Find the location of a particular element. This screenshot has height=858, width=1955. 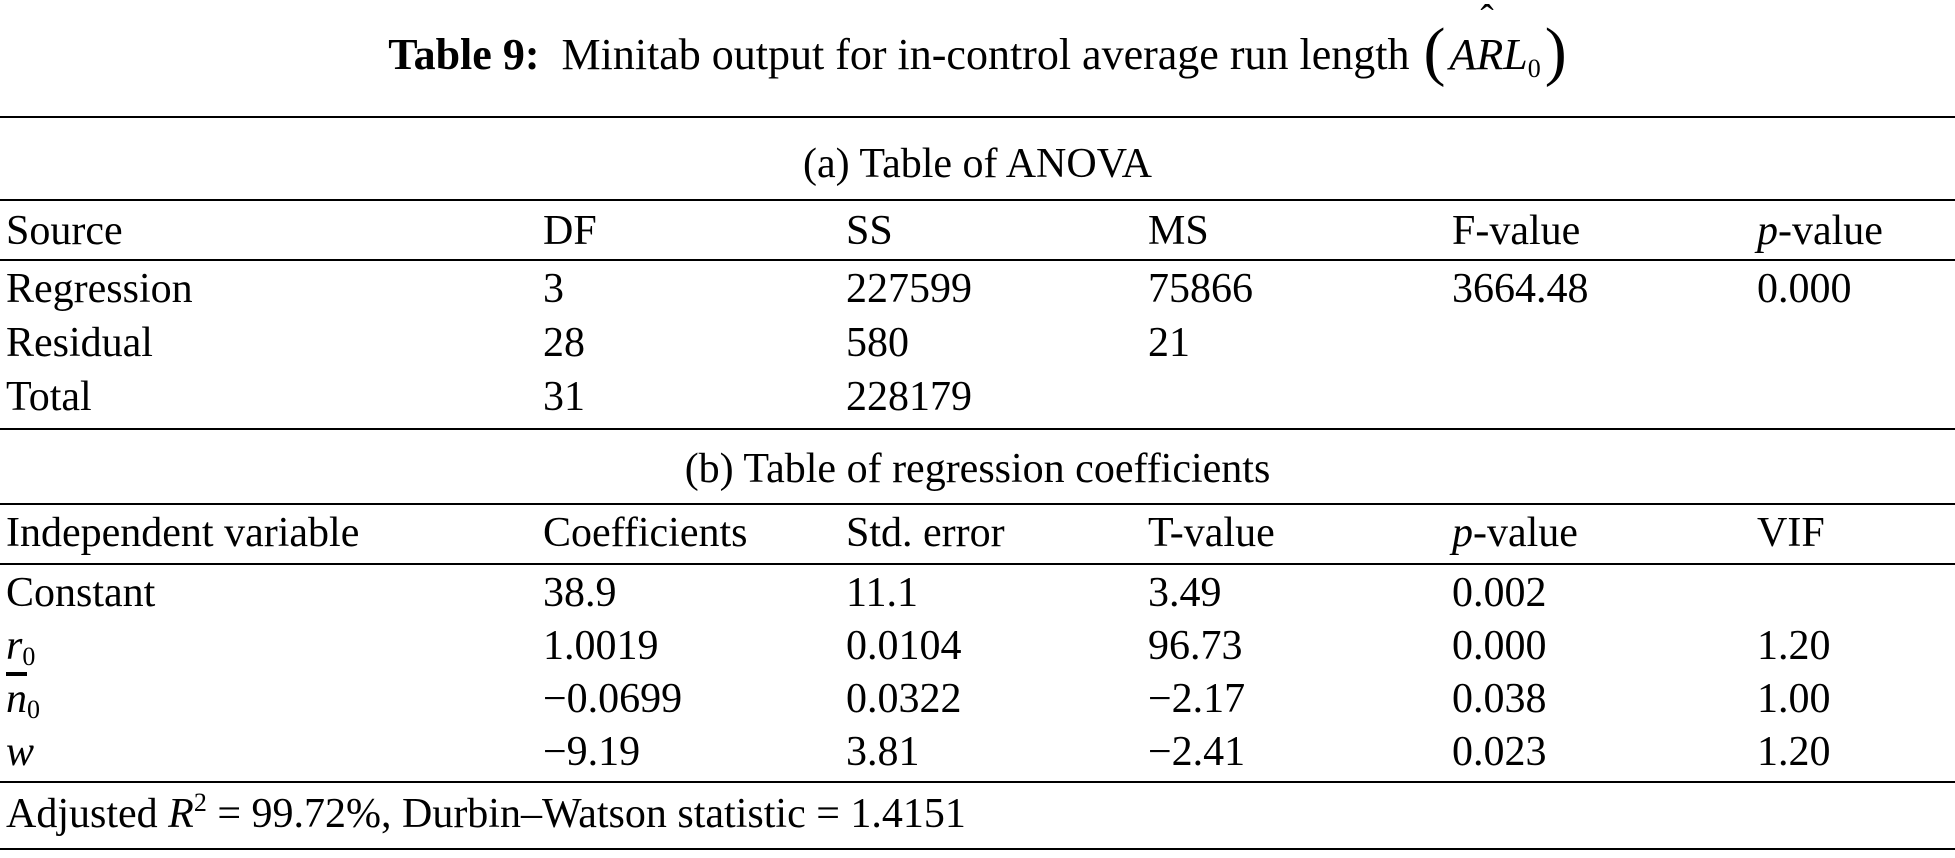

coefficients-title-rule is located at coordinates (977, 504).